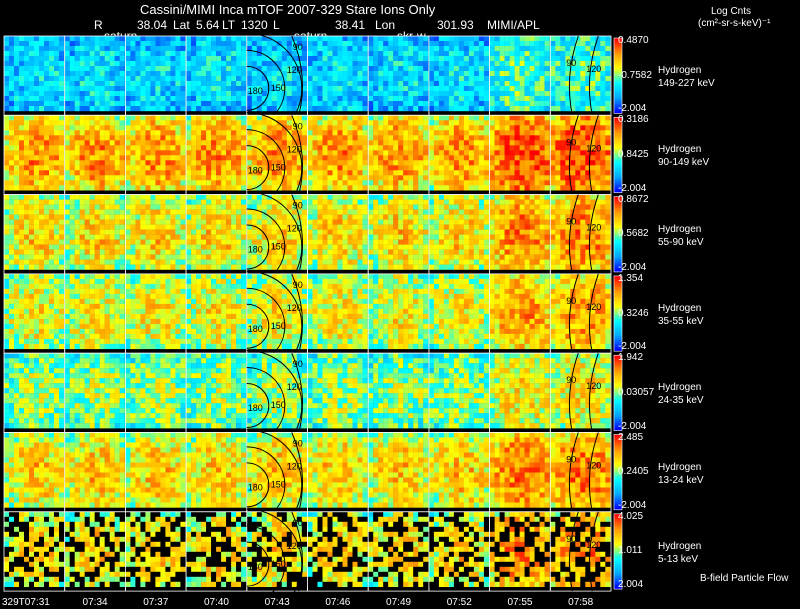 The height and width of the screenshot is (609, 800). What do you see at coordinates (633, 313) in the screenshot?
I see `colorbar-mid-label: 0.3246` at bounding box center [633, 313].